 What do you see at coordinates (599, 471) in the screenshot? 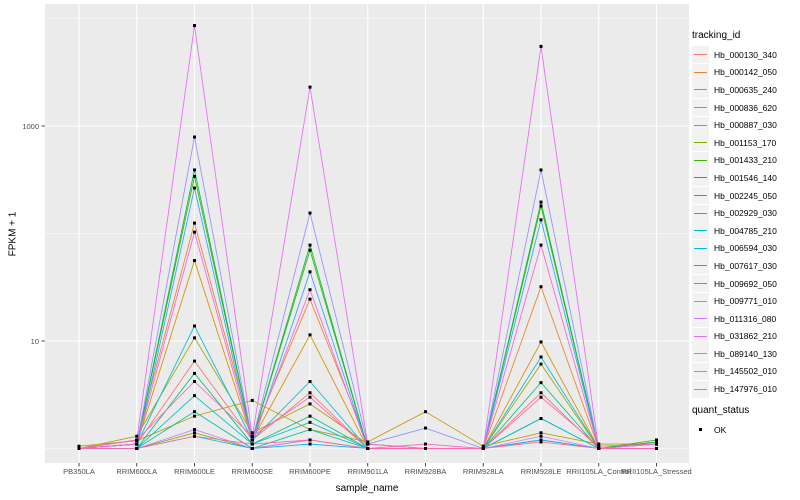
I see `x-tick-label: RRII105LA_Control` at bounding box center [599, 471].